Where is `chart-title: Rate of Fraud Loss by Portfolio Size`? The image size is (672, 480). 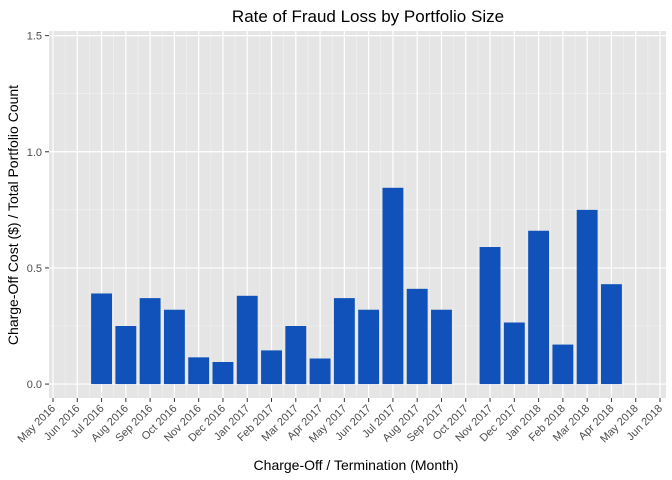
chart-title: Rate of Fraud Loss by Portfolio Size is located at coordinates (368, 16).